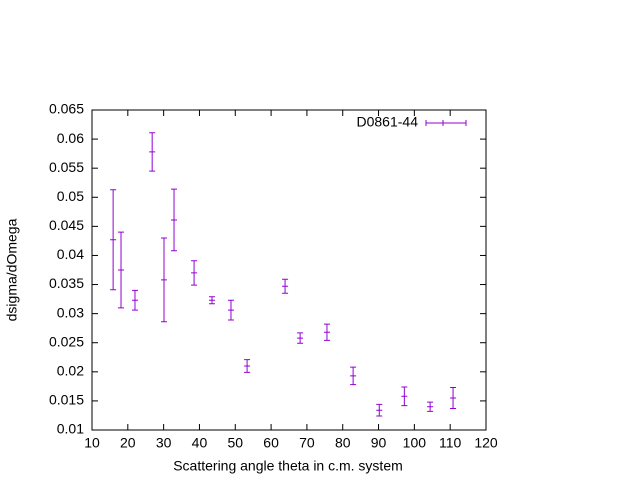  Describe the element at coordinates (164, 443) in the screenshot. I see `x-tick-label: 30` at that location.